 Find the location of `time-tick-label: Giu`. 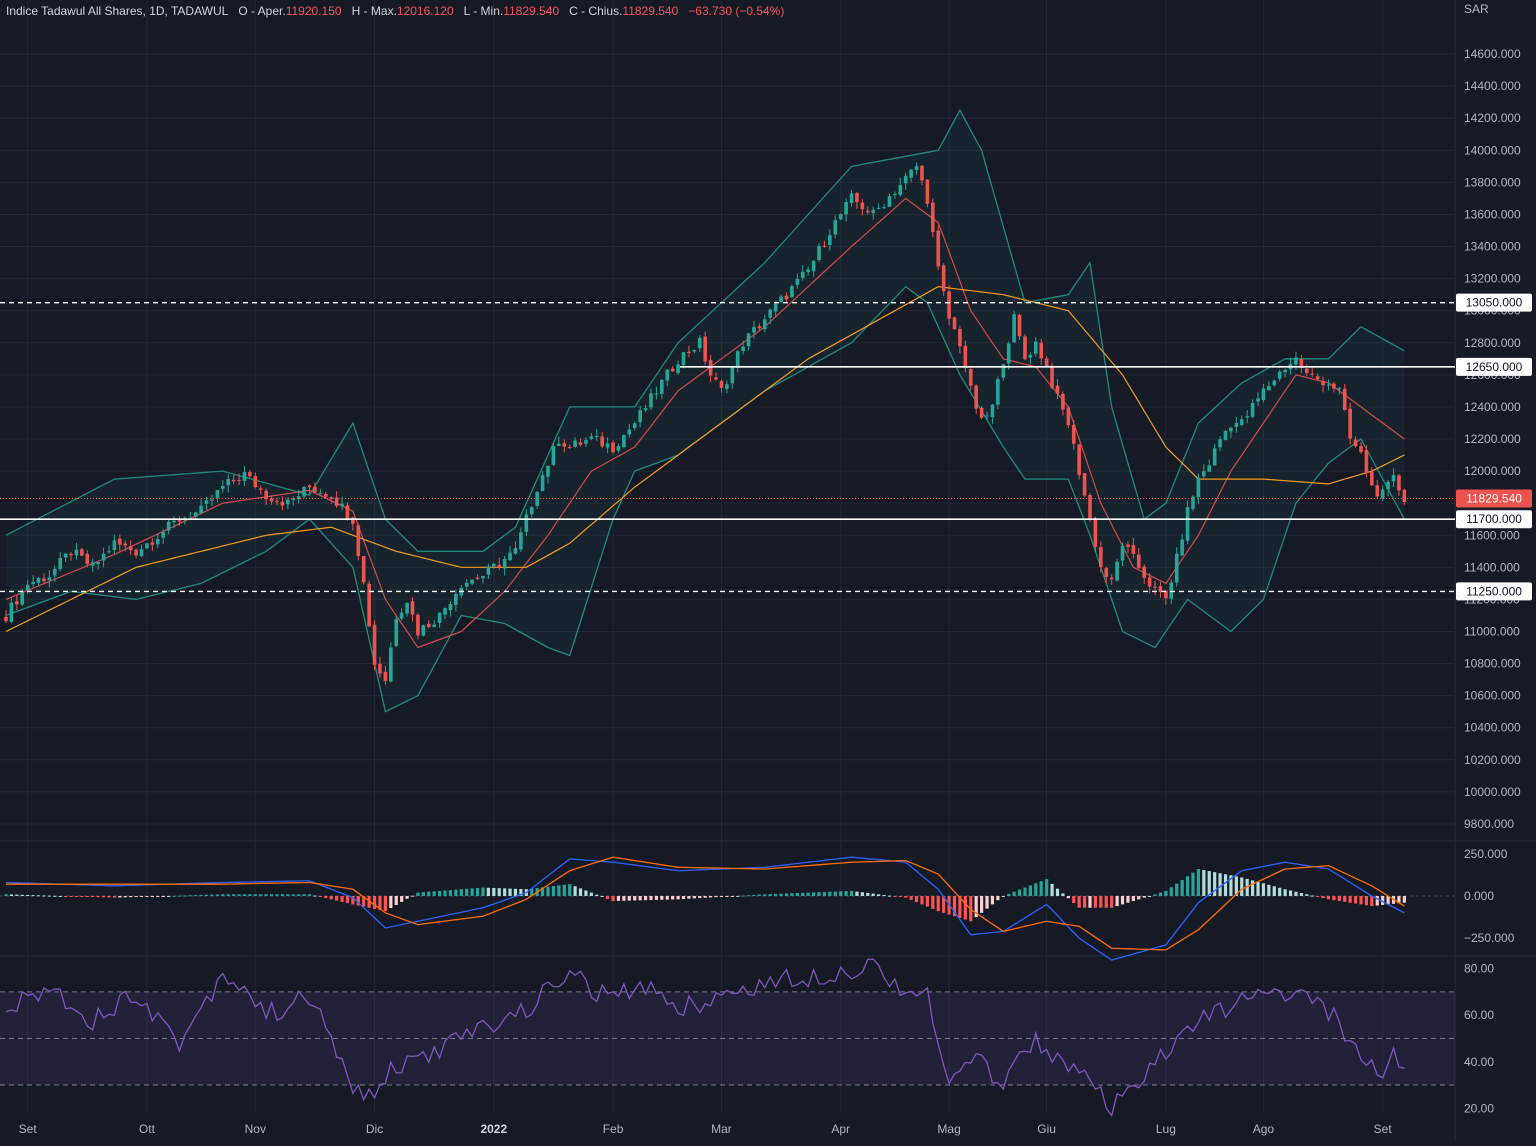

time-tick-label: Giu is located at coordinates (1046, 1129).